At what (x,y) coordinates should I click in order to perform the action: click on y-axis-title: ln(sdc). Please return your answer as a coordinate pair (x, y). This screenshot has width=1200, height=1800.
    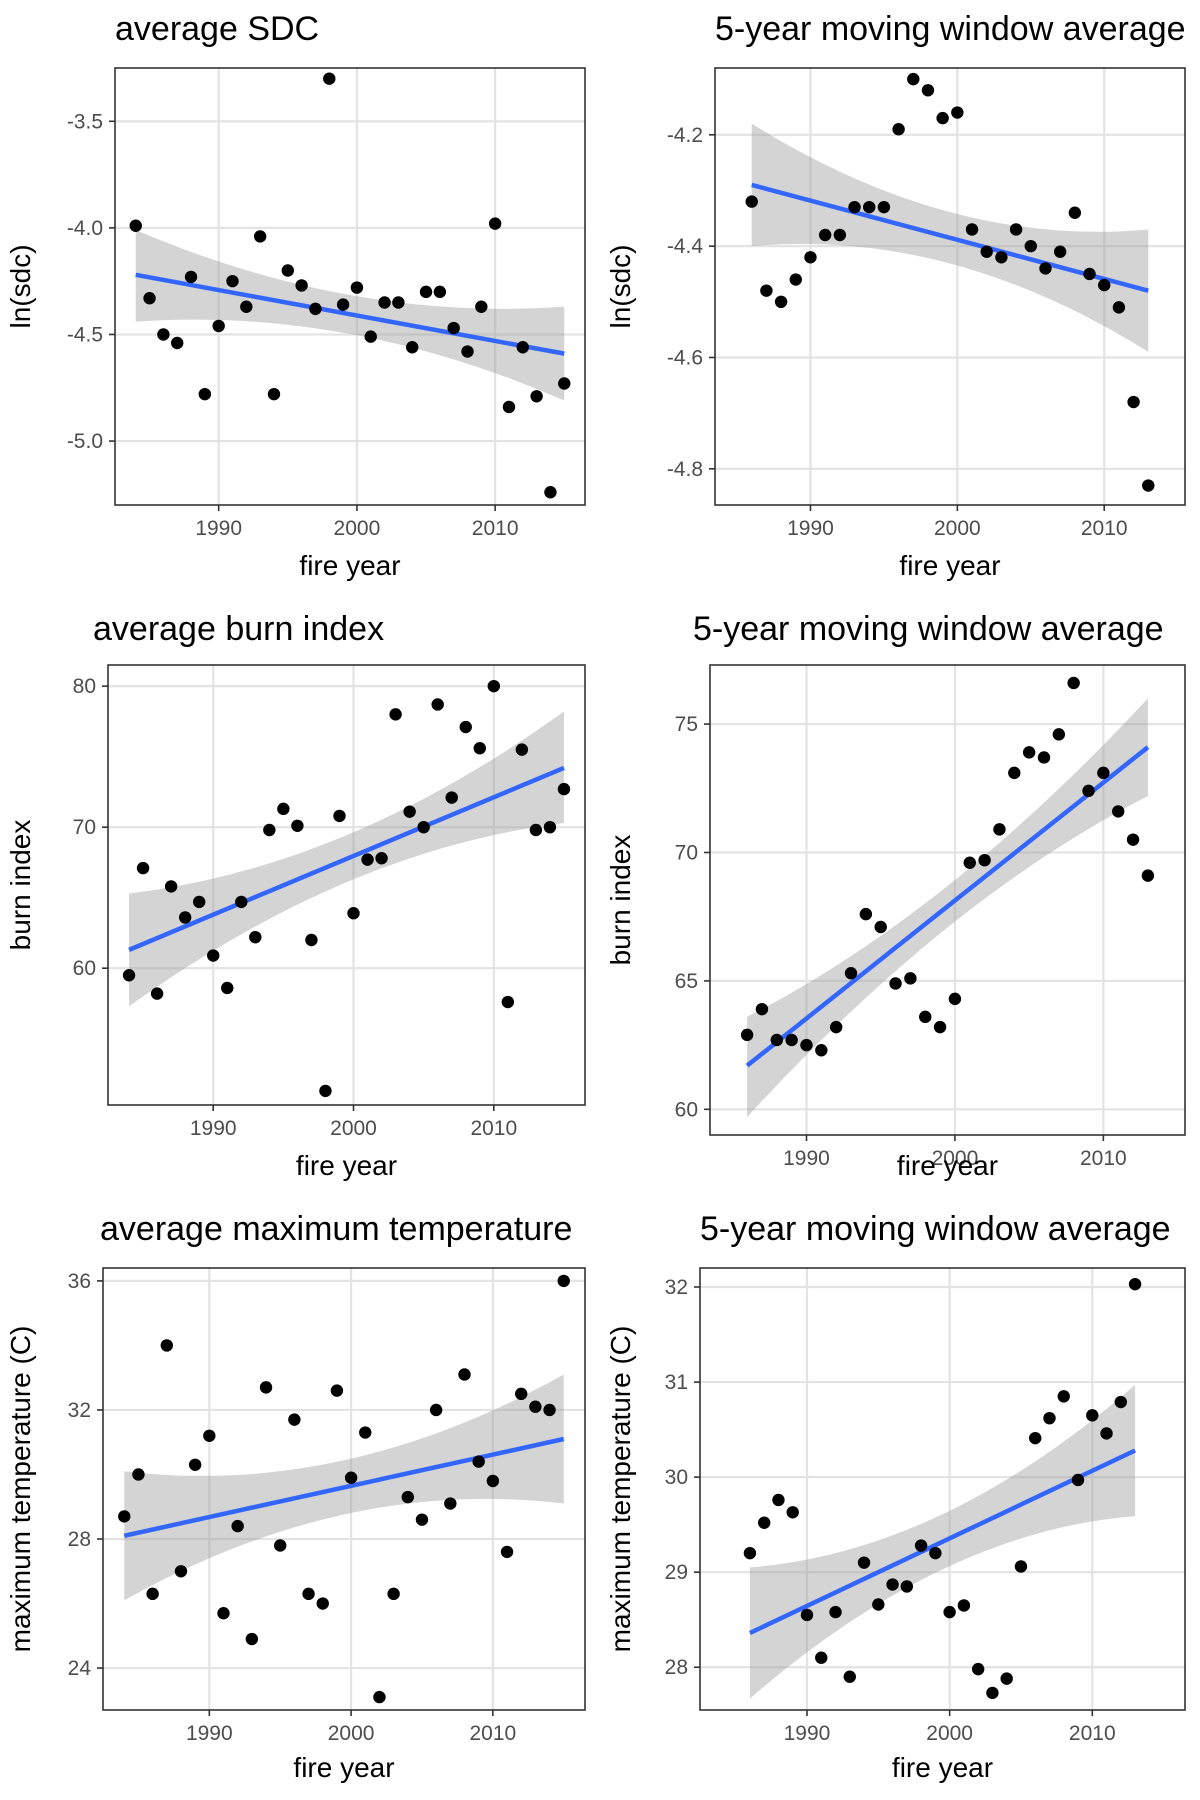
    Looking at the image, I should click on (620, 286).